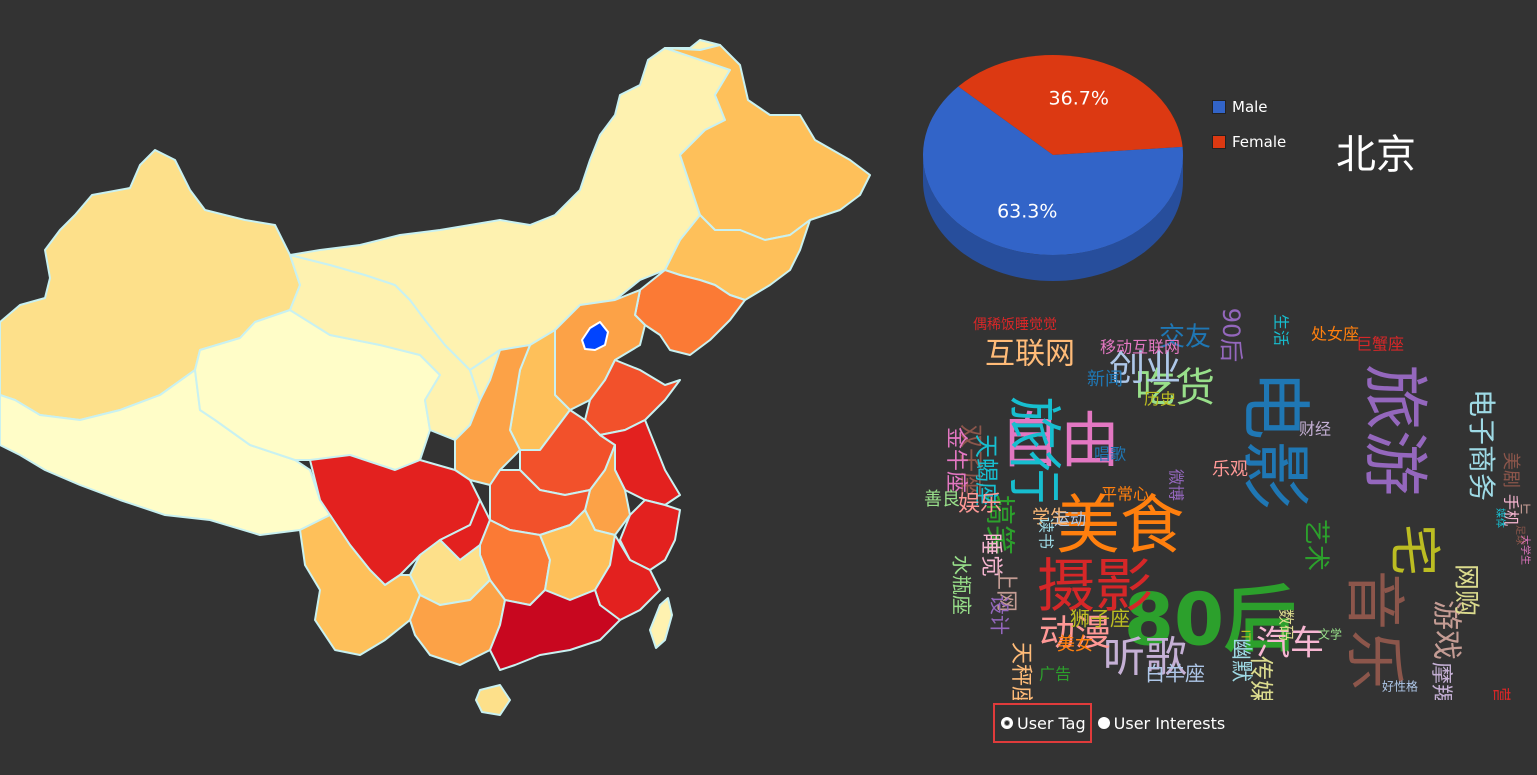 This screenshot has height=775, width=1537. I want to click on wordcloud-word: 吃货, so click(1175, 388).